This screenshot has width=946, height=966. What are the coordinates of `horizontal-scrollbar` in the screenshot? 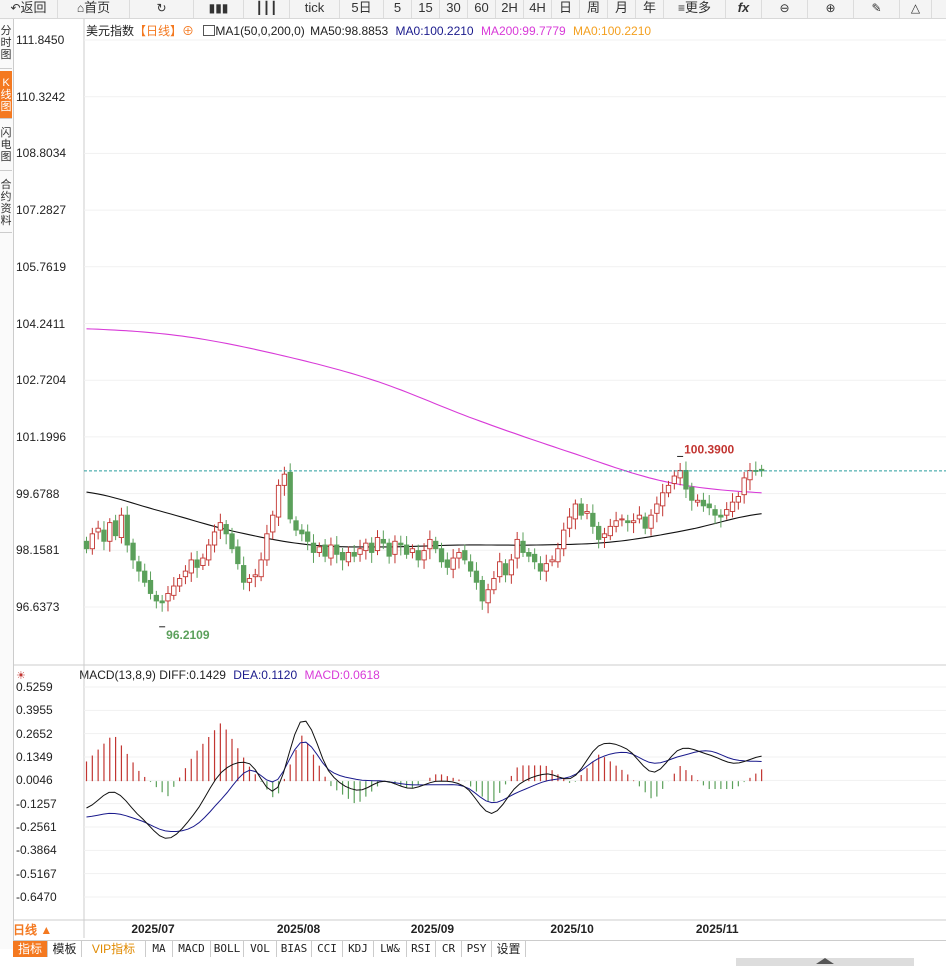 It's located at (825, 962).